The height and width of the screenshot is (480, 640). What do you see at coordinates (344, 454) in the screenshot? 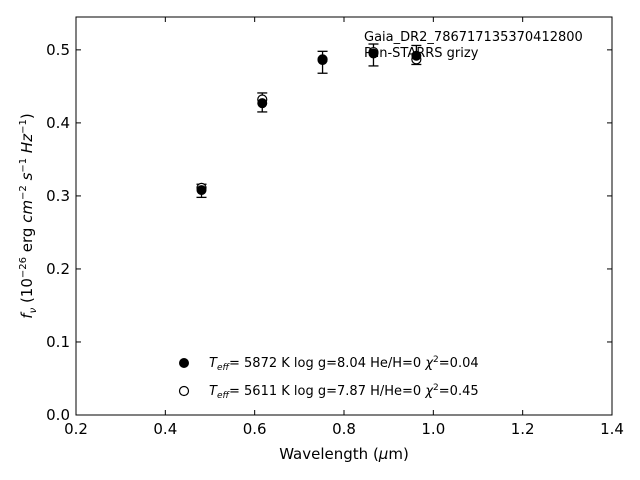
I see `x-axis-label: Wavelength (μm)` at bounding box center [344, 454].